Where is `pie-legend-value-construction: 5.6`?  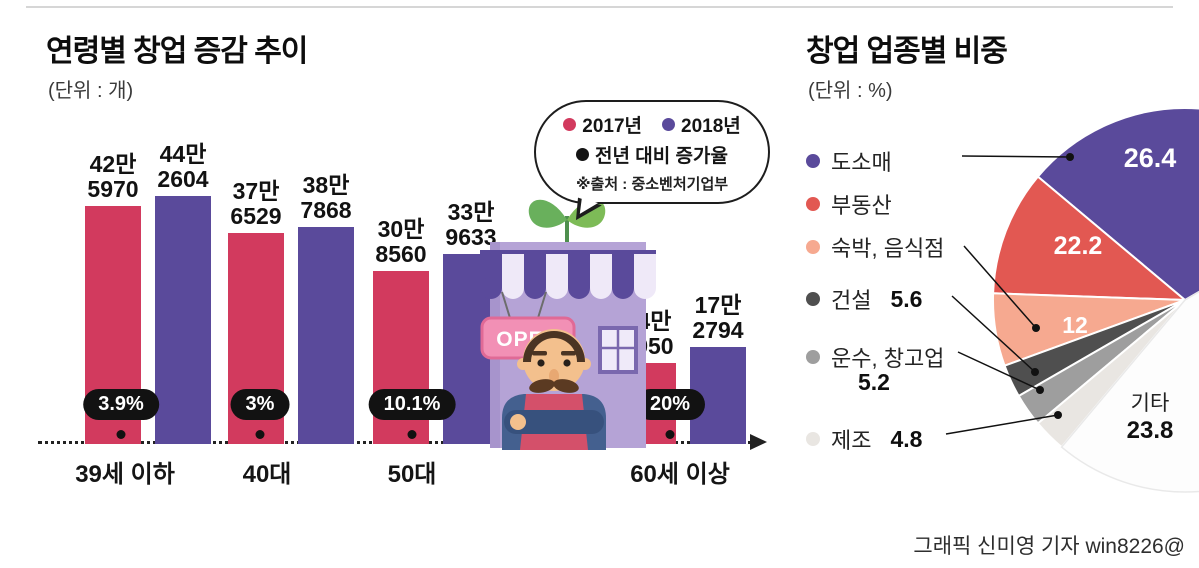
pie-legend-value-construction: 5.6 is located at coordinates (906, 298).